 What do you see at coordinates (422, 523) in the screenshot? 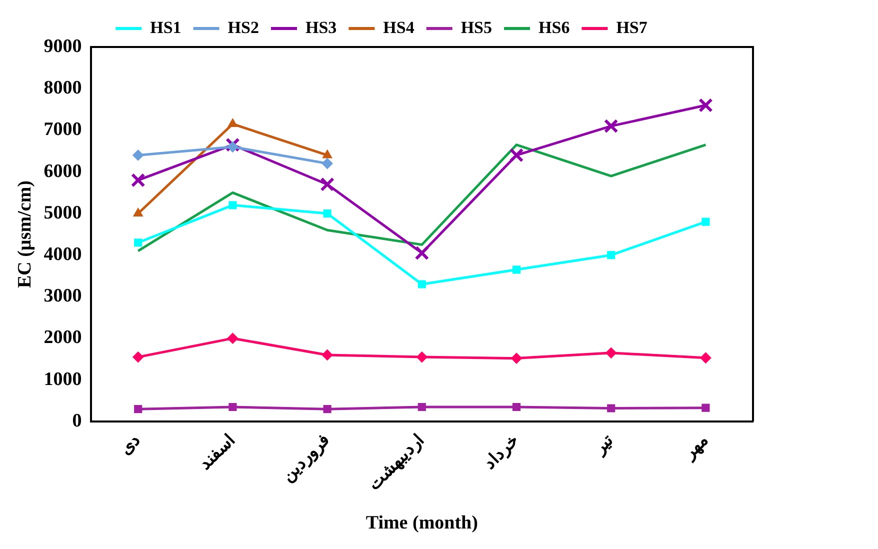
I see `x-axis-title: Time (month)` at bounding box center [422, 523].